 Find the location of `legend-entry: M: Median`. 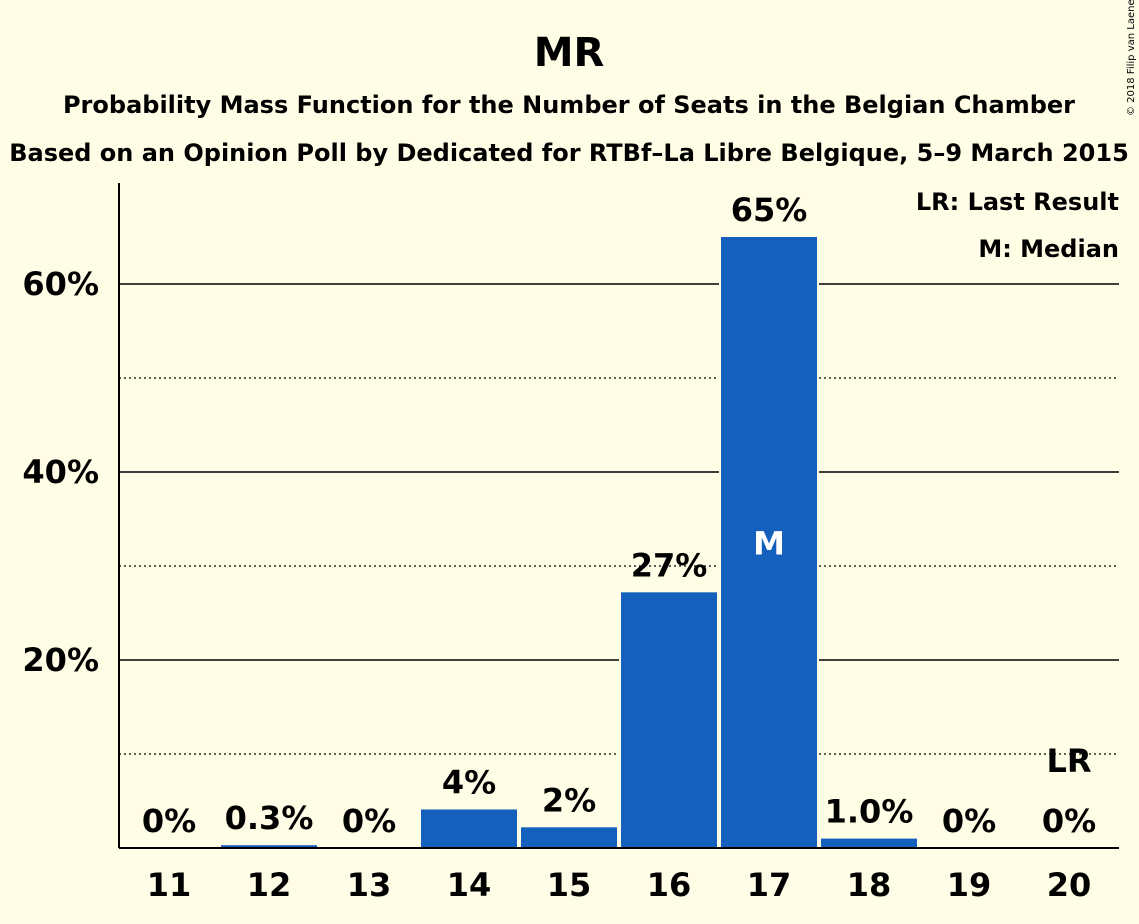

legend-entry: M: Median is located at coordinates (1048, 249).